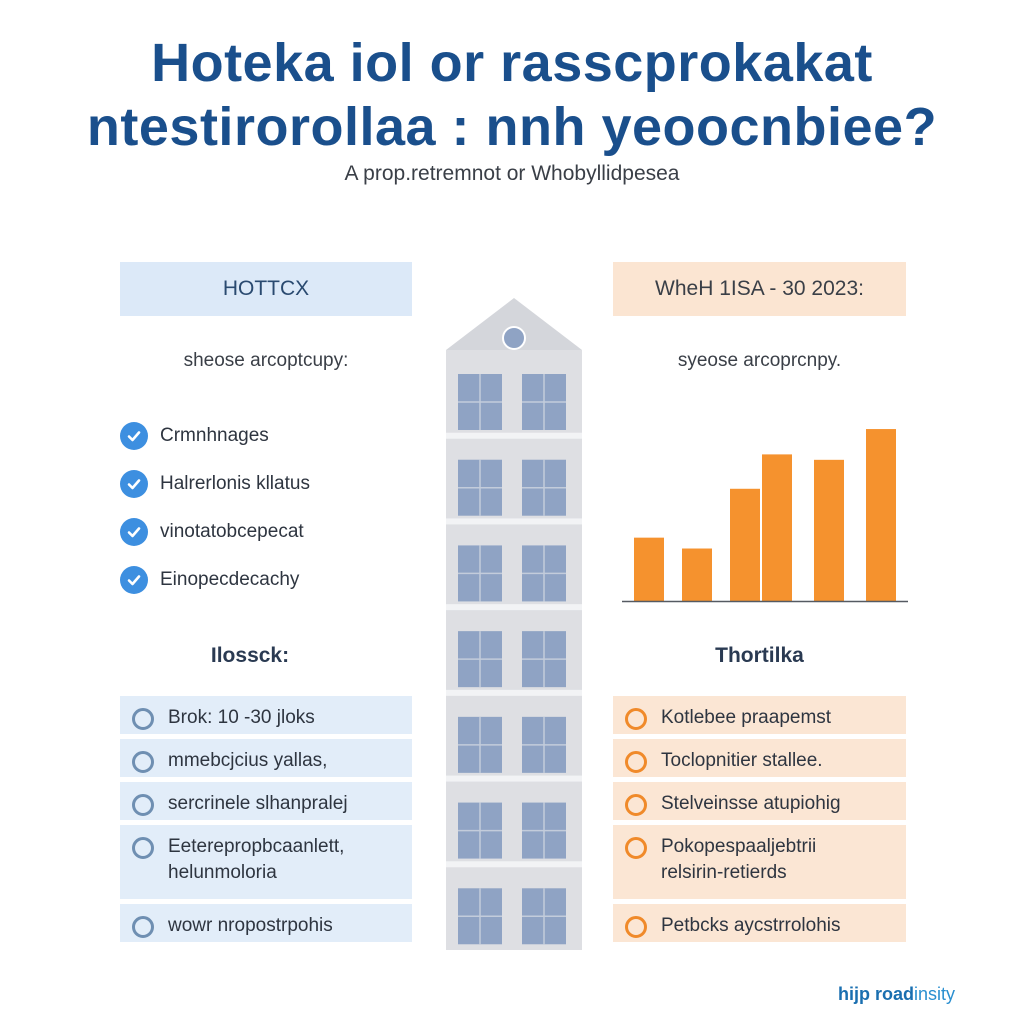 The width and height of the screenshot is (1024, 1024). Describe the element at coordinates (230, 579) in the screenshot. I see `checklist-item-label: Einopecdecachy` at that location.